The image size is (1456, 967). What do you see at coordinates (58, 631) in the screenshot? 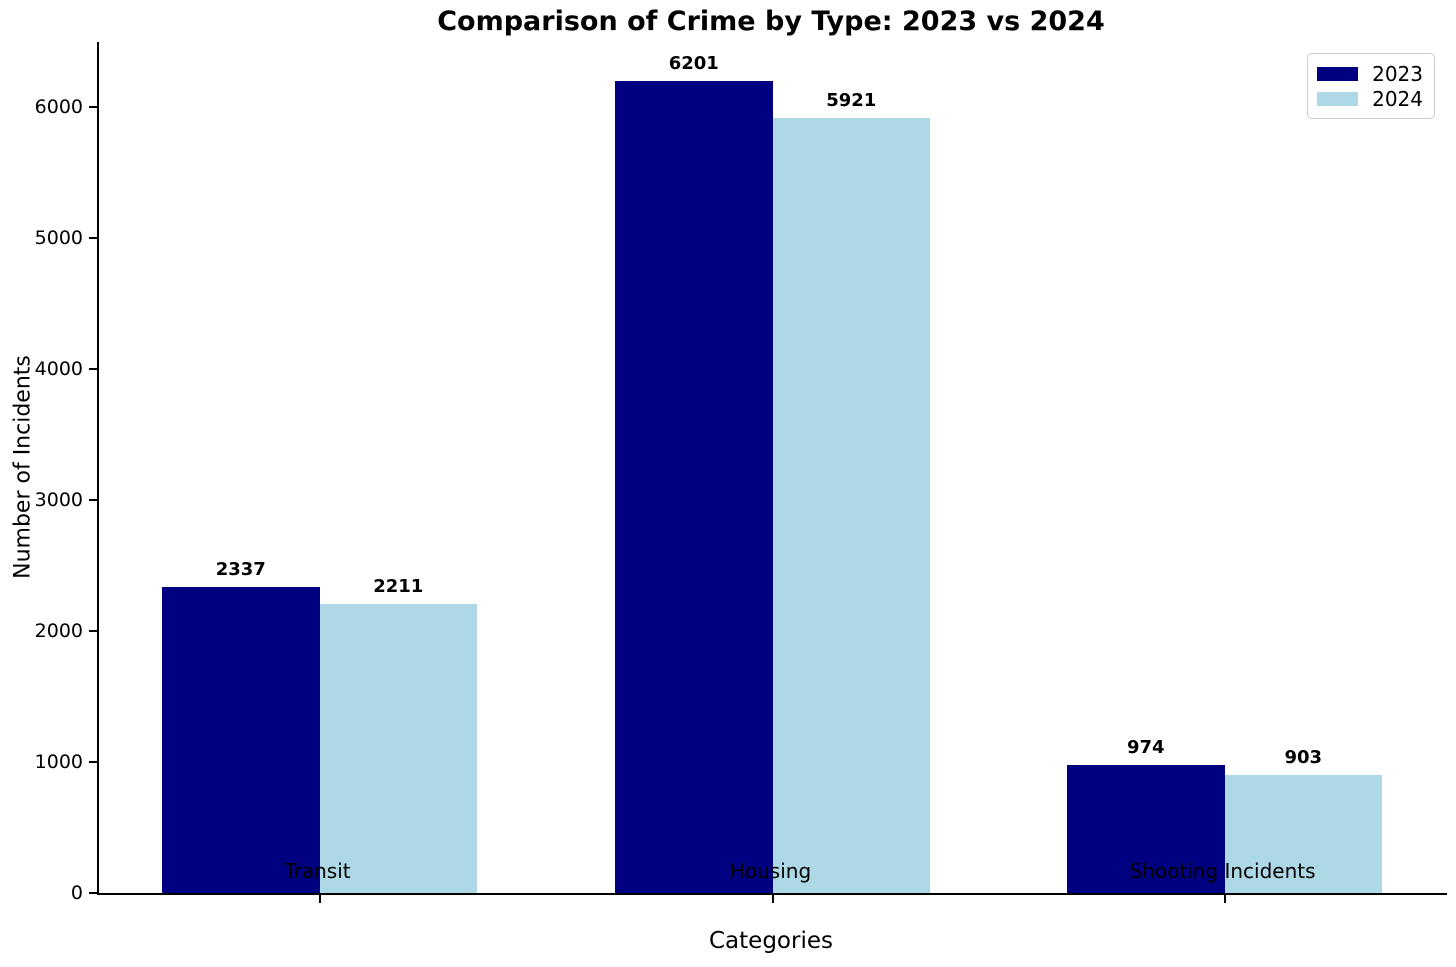
I see `y-tick-label: 2000` at bounding box center [58, 631].